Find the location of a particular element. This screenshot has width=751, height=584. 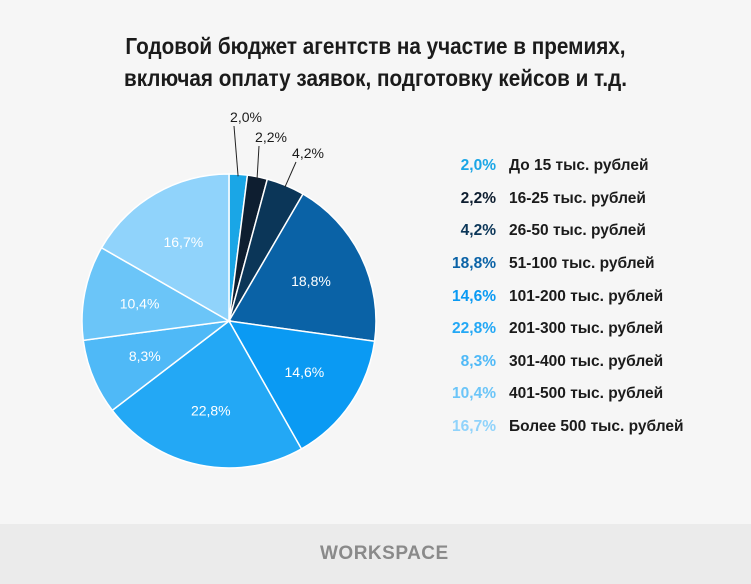

slice-label: 2,2% is located at coordinates (271, 137).